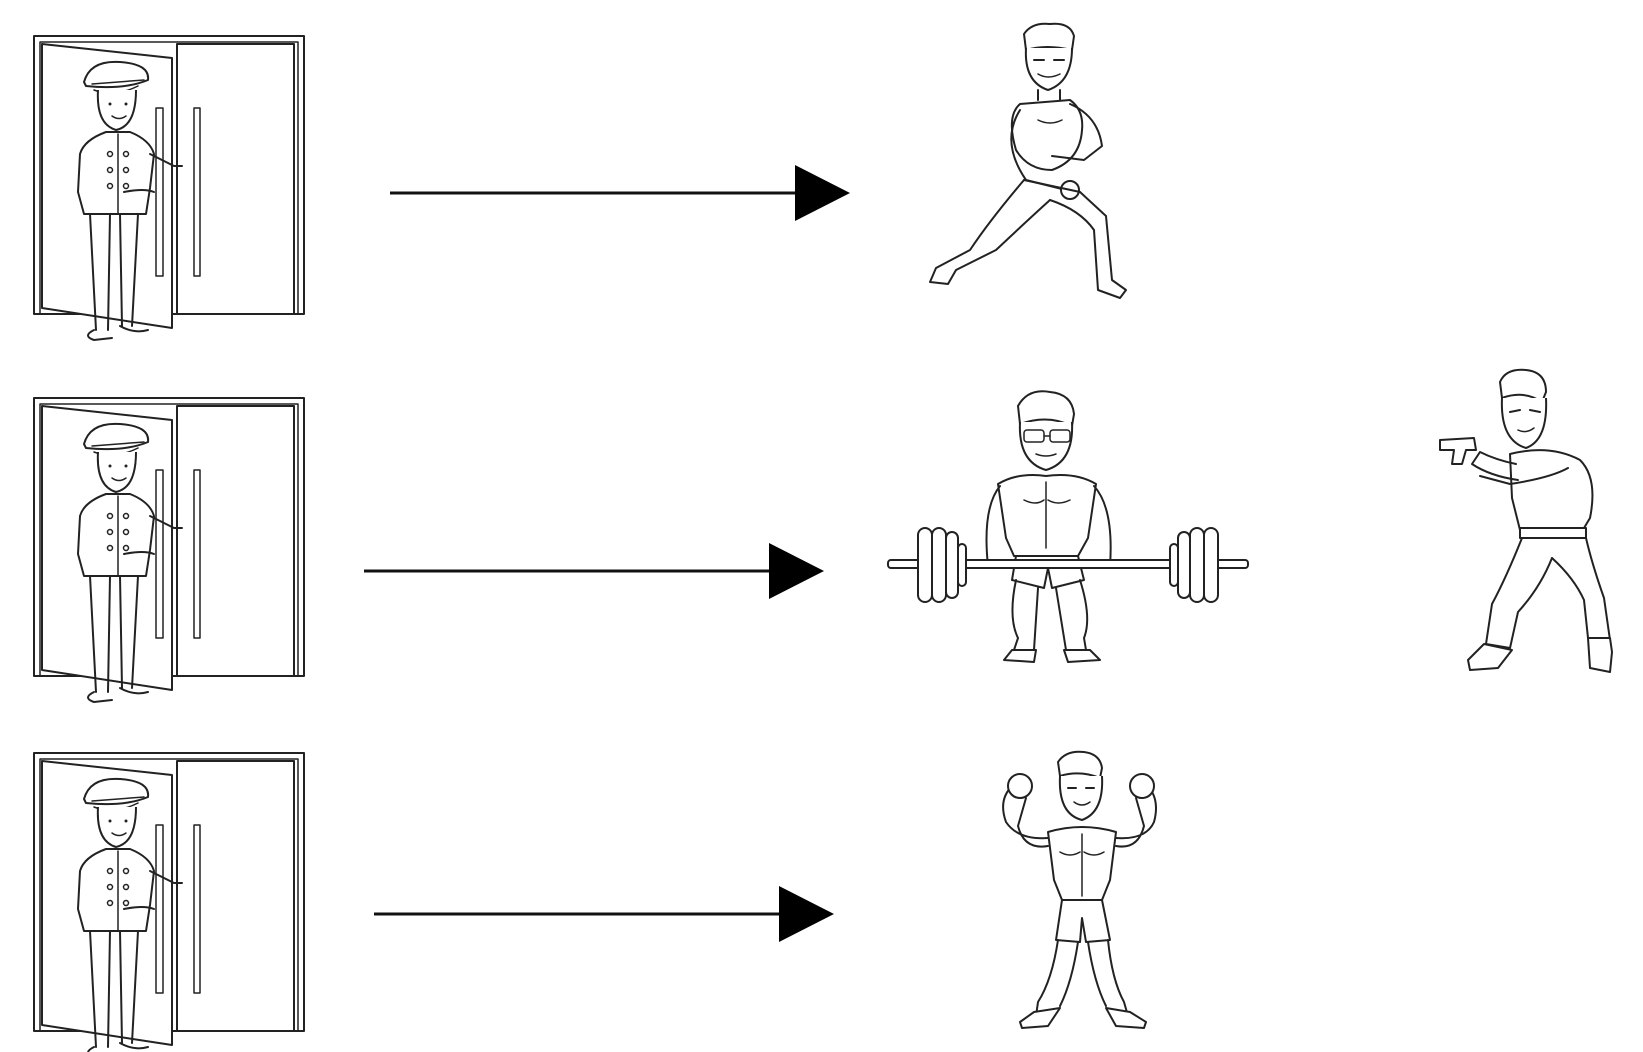  I want to click on gunman-icon, so click(1526, 520).